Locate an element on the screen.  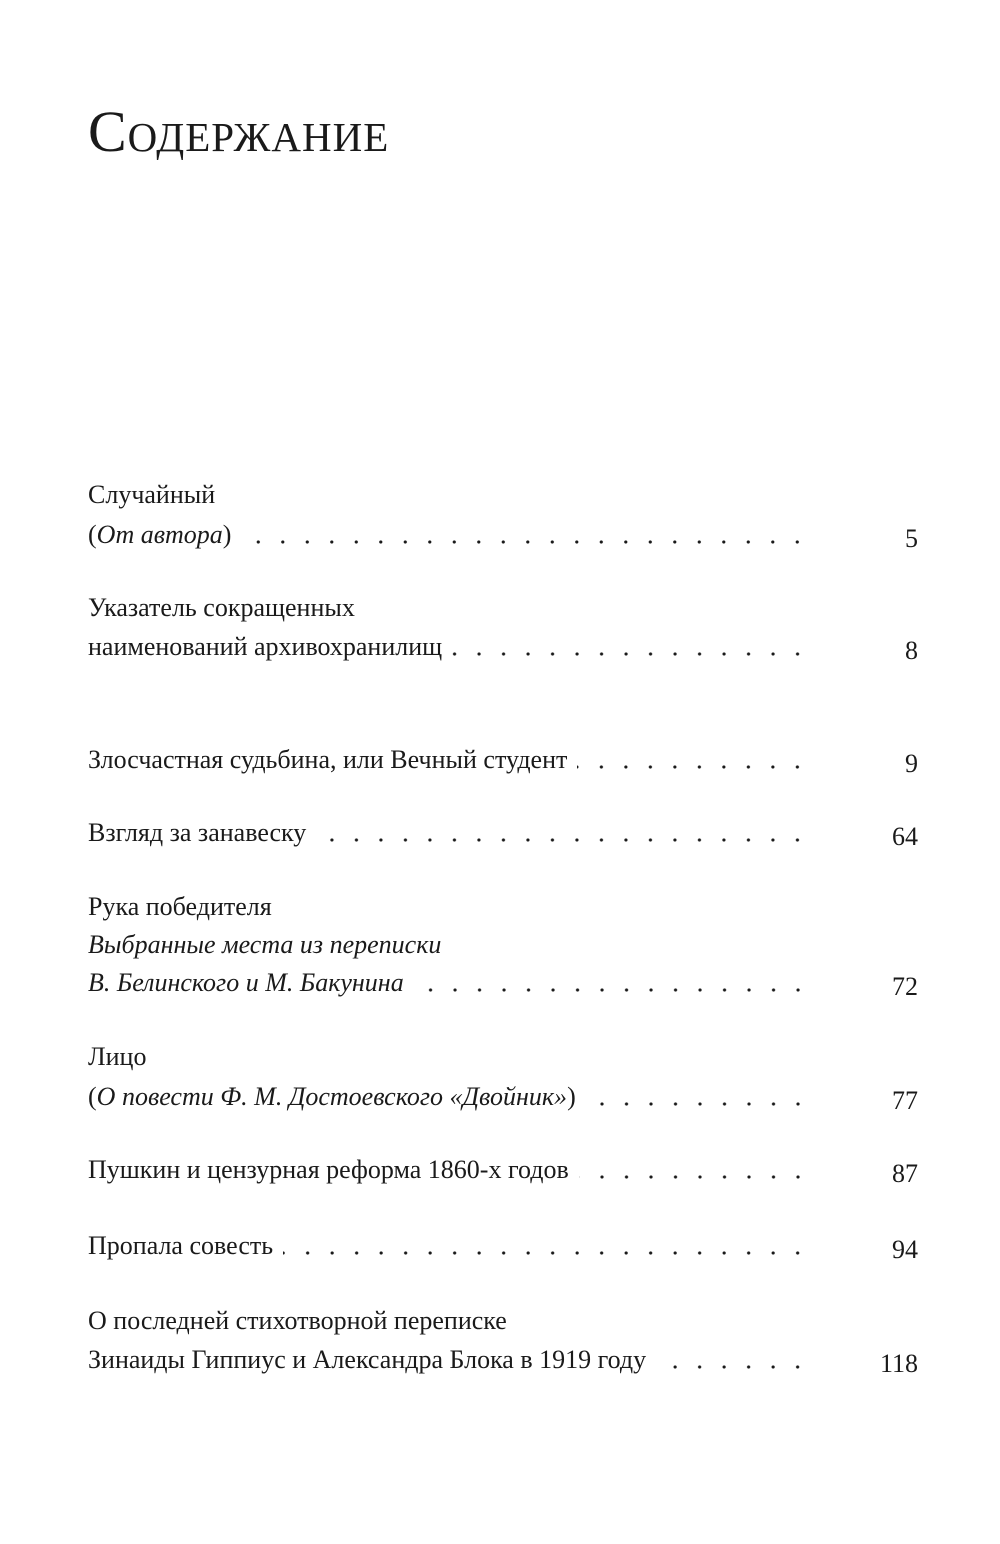
toc-entry-last-line: В. Белинского и М. Бакунина 72 is located at coordinates (503, 983).